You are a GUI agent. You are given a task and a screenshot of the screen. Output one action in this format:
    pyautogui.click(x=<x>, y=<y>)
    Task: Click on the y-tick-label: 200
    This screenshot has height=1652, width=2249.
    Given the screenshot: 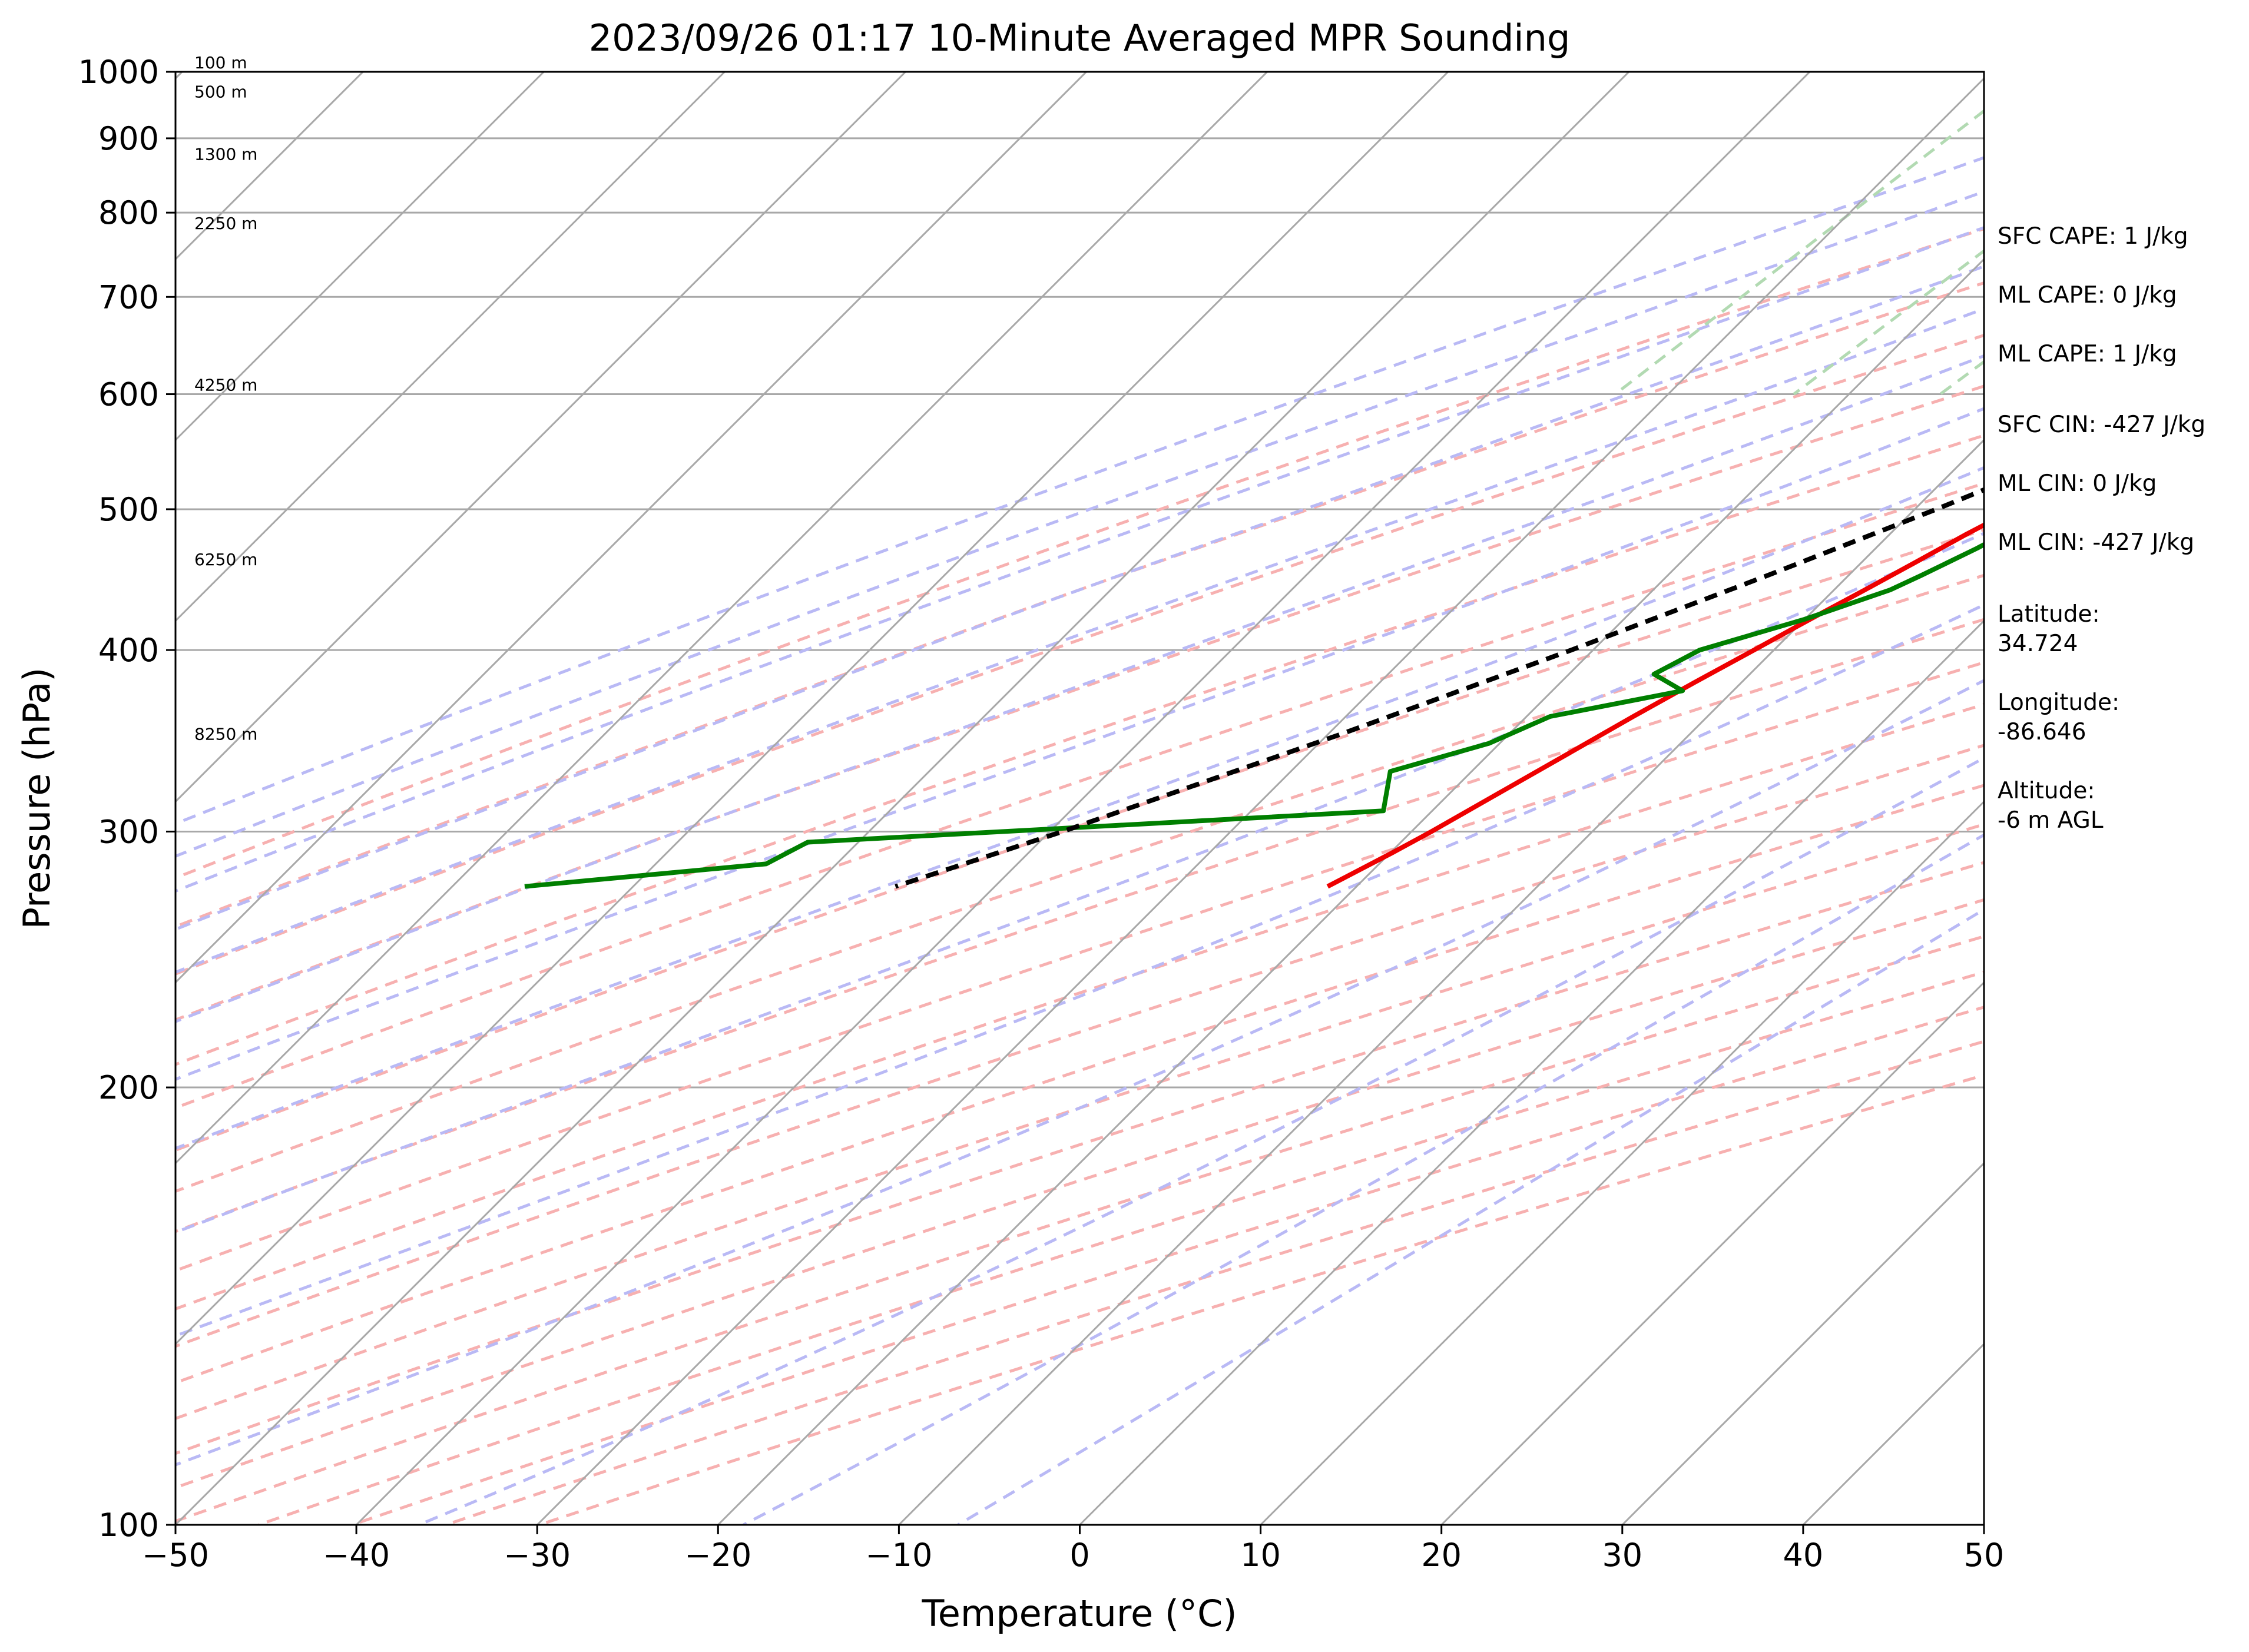 What is the action you would take?
    pyautogui.click(x=128, y=1087)
    